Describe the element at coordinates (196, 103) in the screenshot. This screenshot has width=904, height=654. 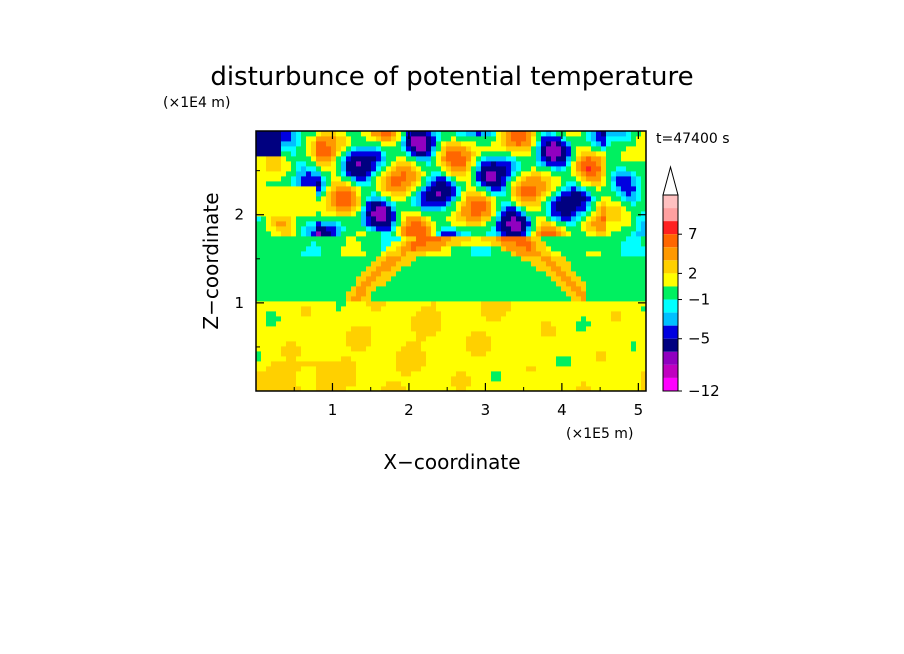
I see `y-axis-unit: (×1E4 m)` at that location.